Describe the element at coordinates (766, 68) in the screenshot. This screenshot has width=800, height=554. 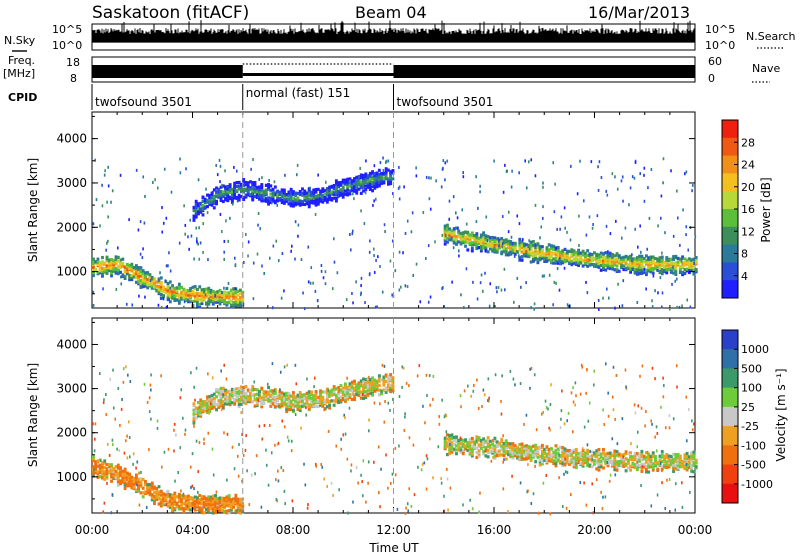
I see `nave-label: Nave` at that location.